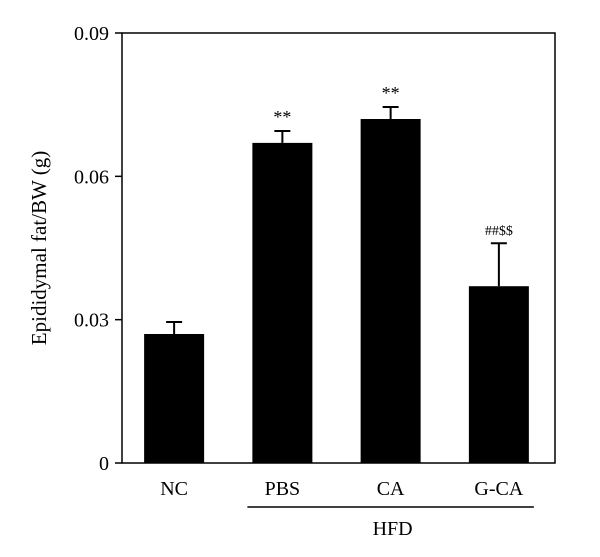 This screenshot has width=600, height=557. What do you see at coordinates (391, 489) in the screenshot?
I see `x-category-label: CA` at bounding box center [391, 489].